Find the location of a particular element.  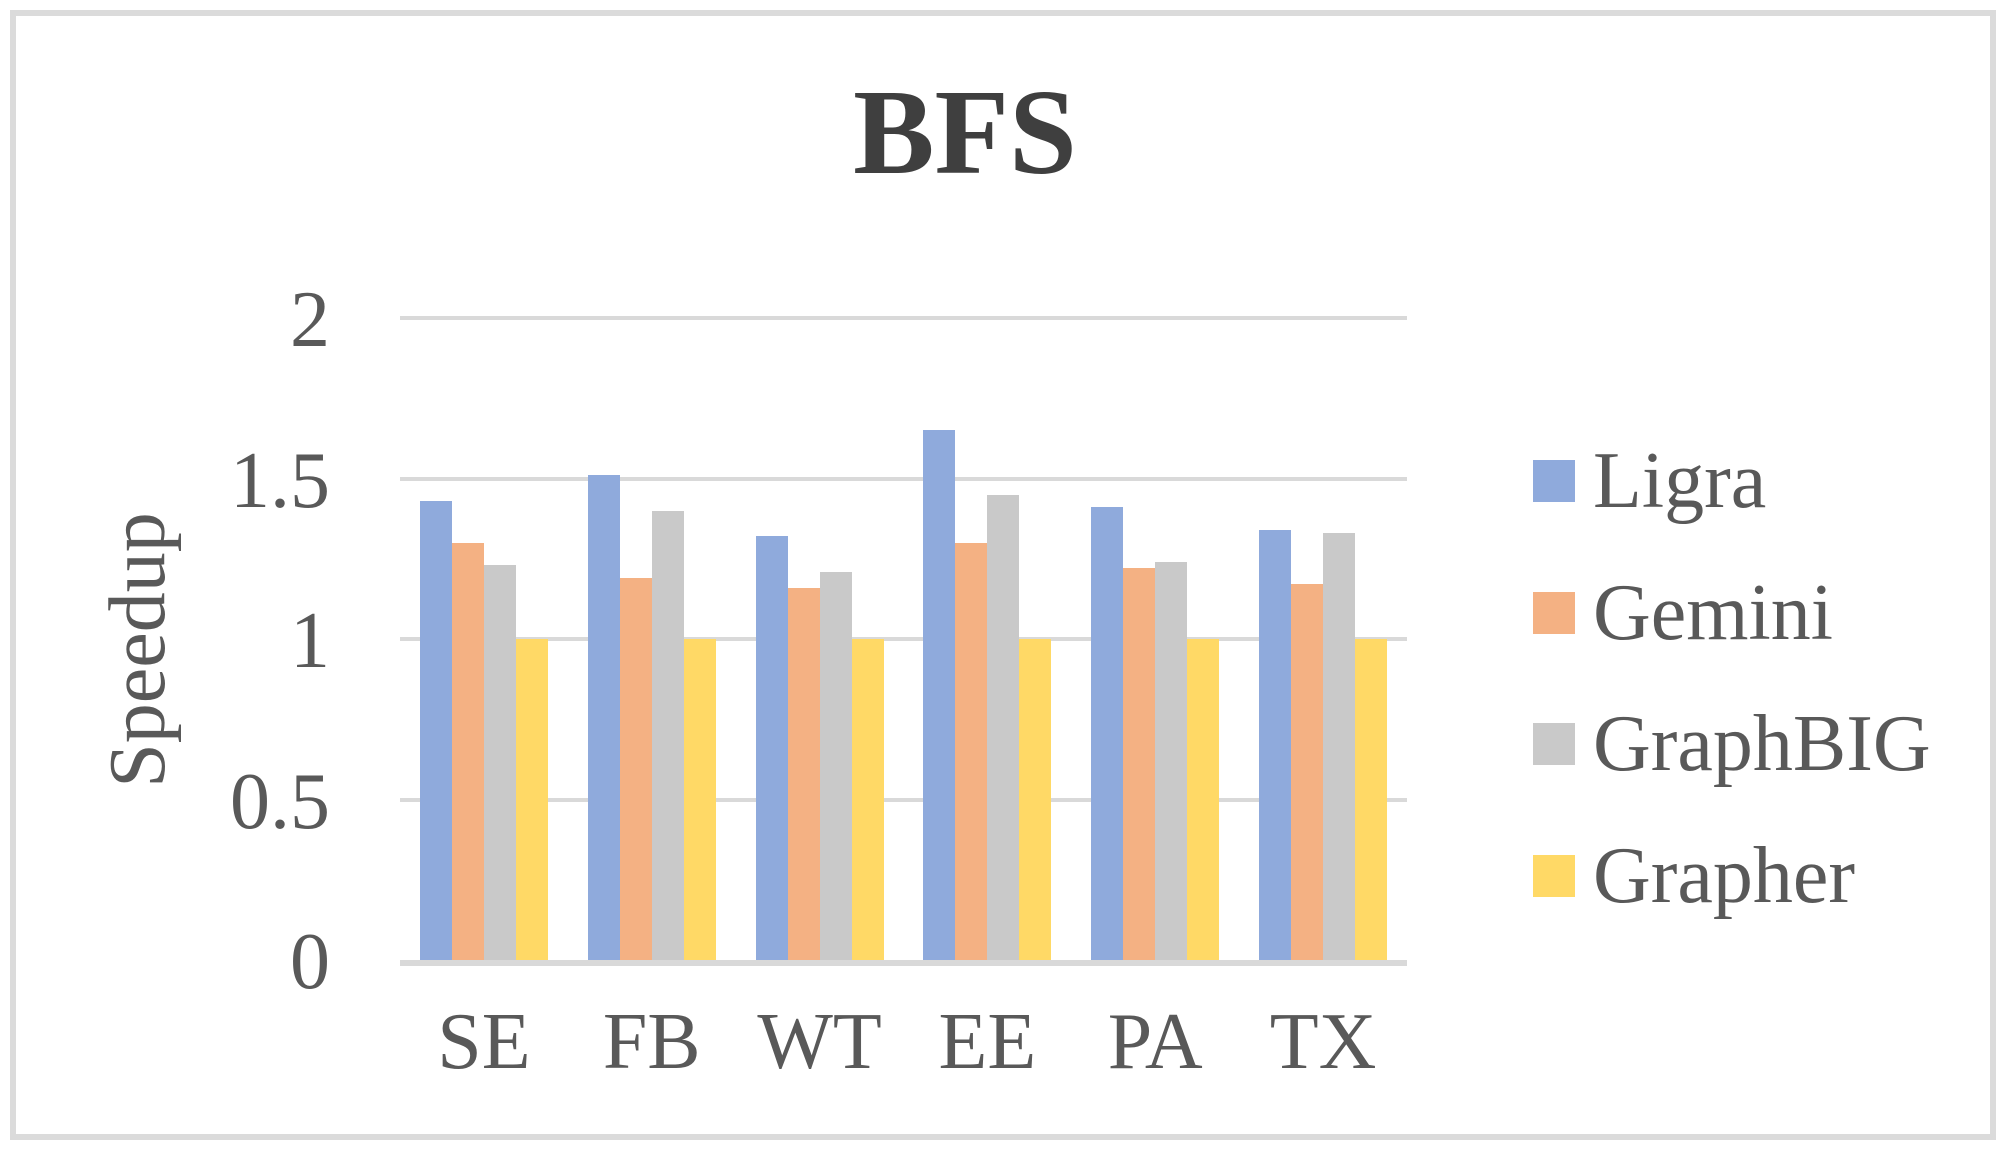

bar-grapher-ee is located at coordinates (1035, 799).